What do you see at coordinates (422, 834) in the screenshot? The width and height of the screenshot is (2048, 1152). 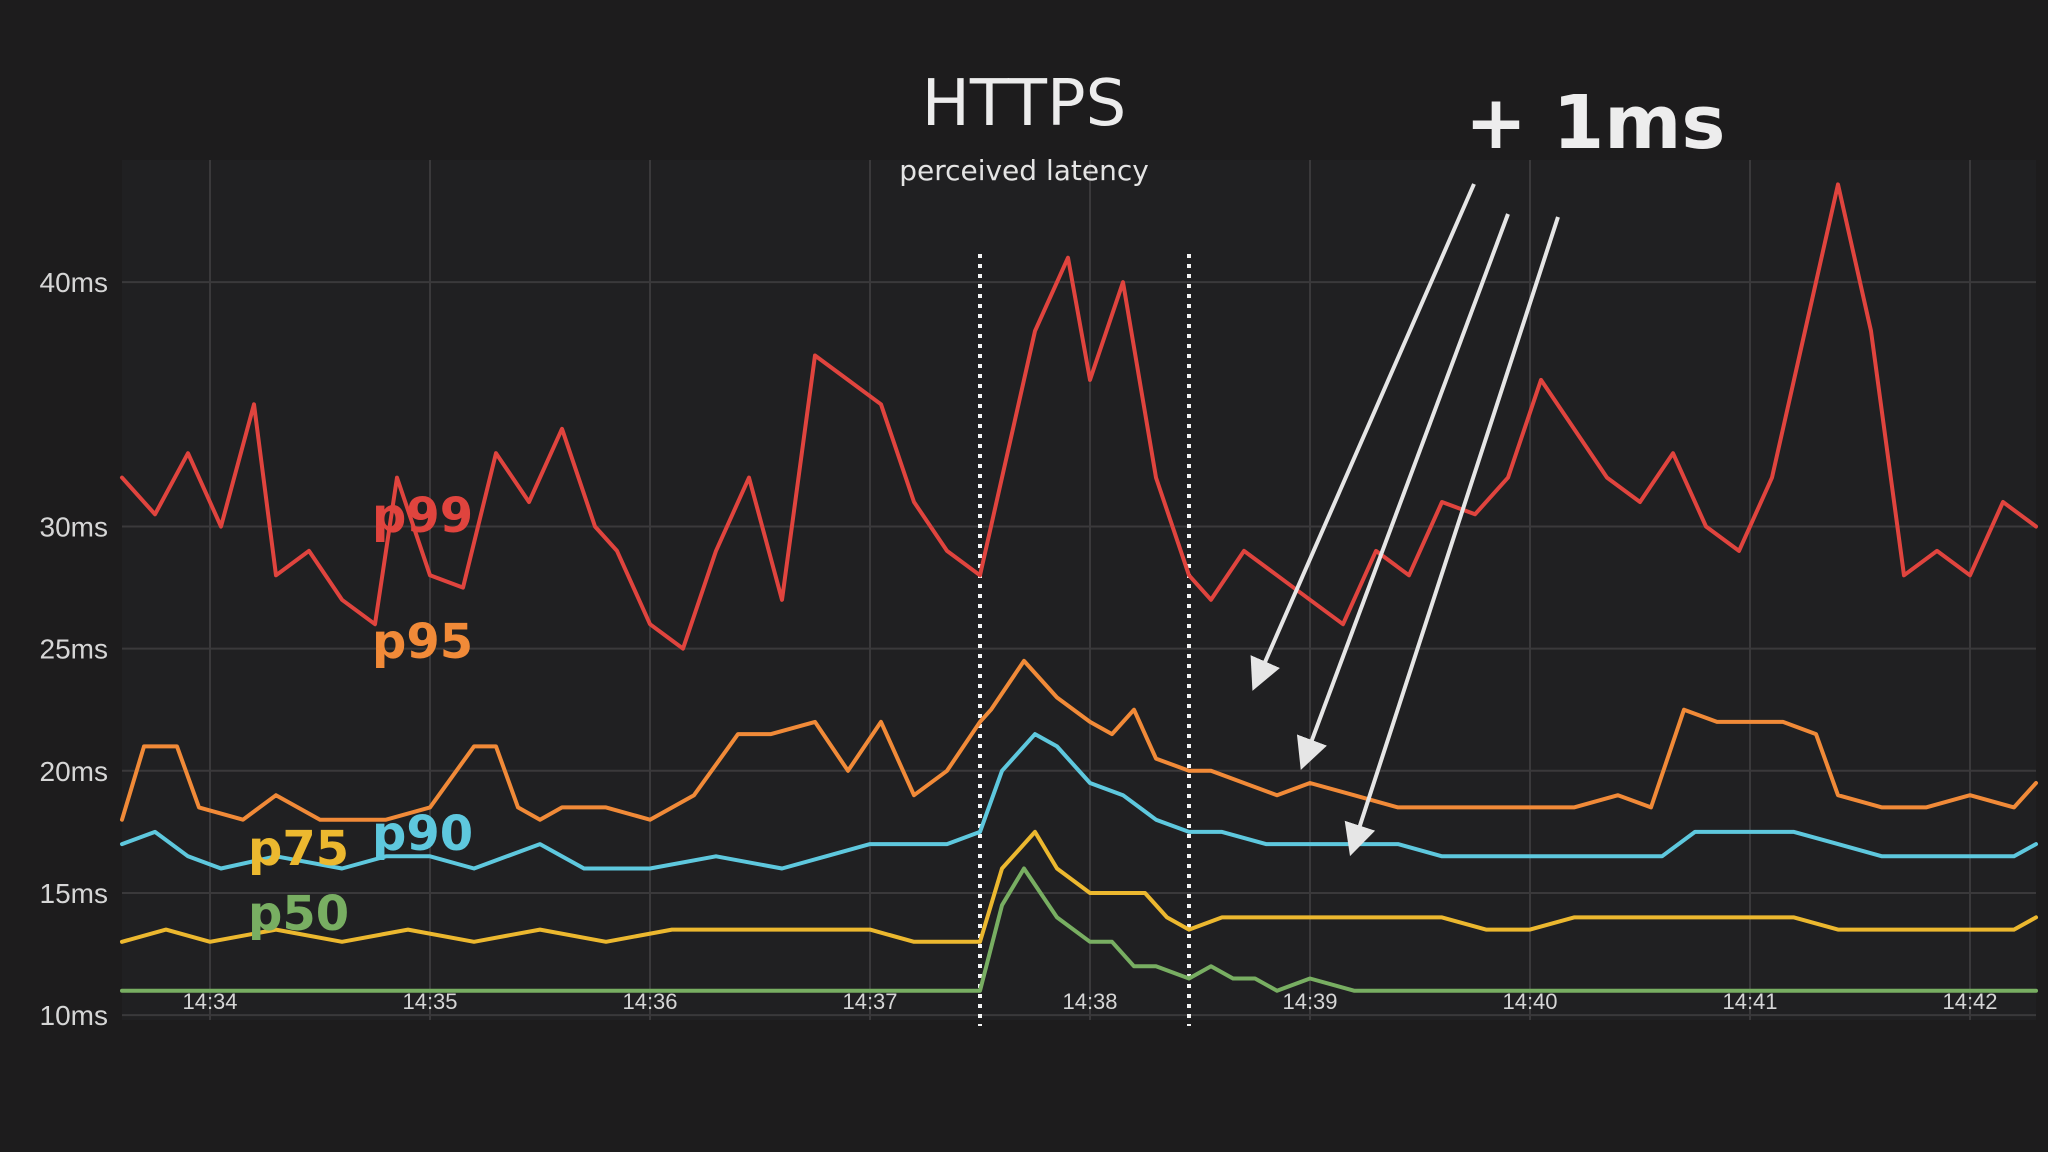 I see `series-label-p90: p90` at bounding box center [422, 834].